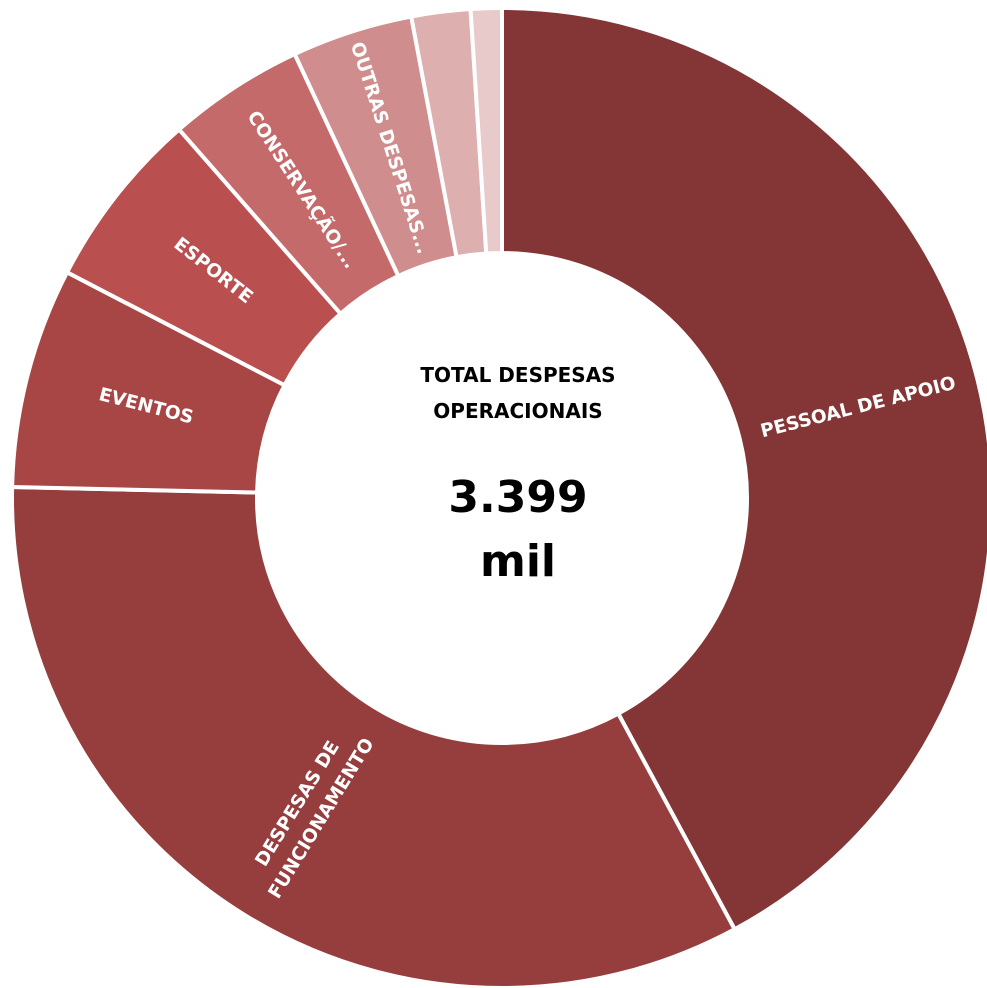  Describe the element at coordinates (517, 411) in the screenshot. I see `center-title-line2: OPERACIONAIS` at that location.